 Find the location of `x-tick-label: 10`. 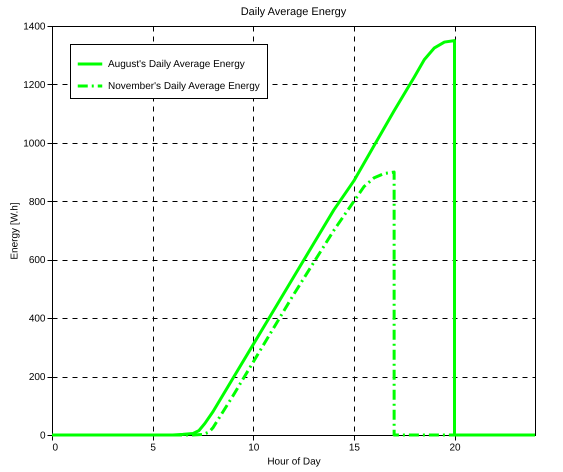

x-tick-label: 10 is located at coordinates (254, 448).